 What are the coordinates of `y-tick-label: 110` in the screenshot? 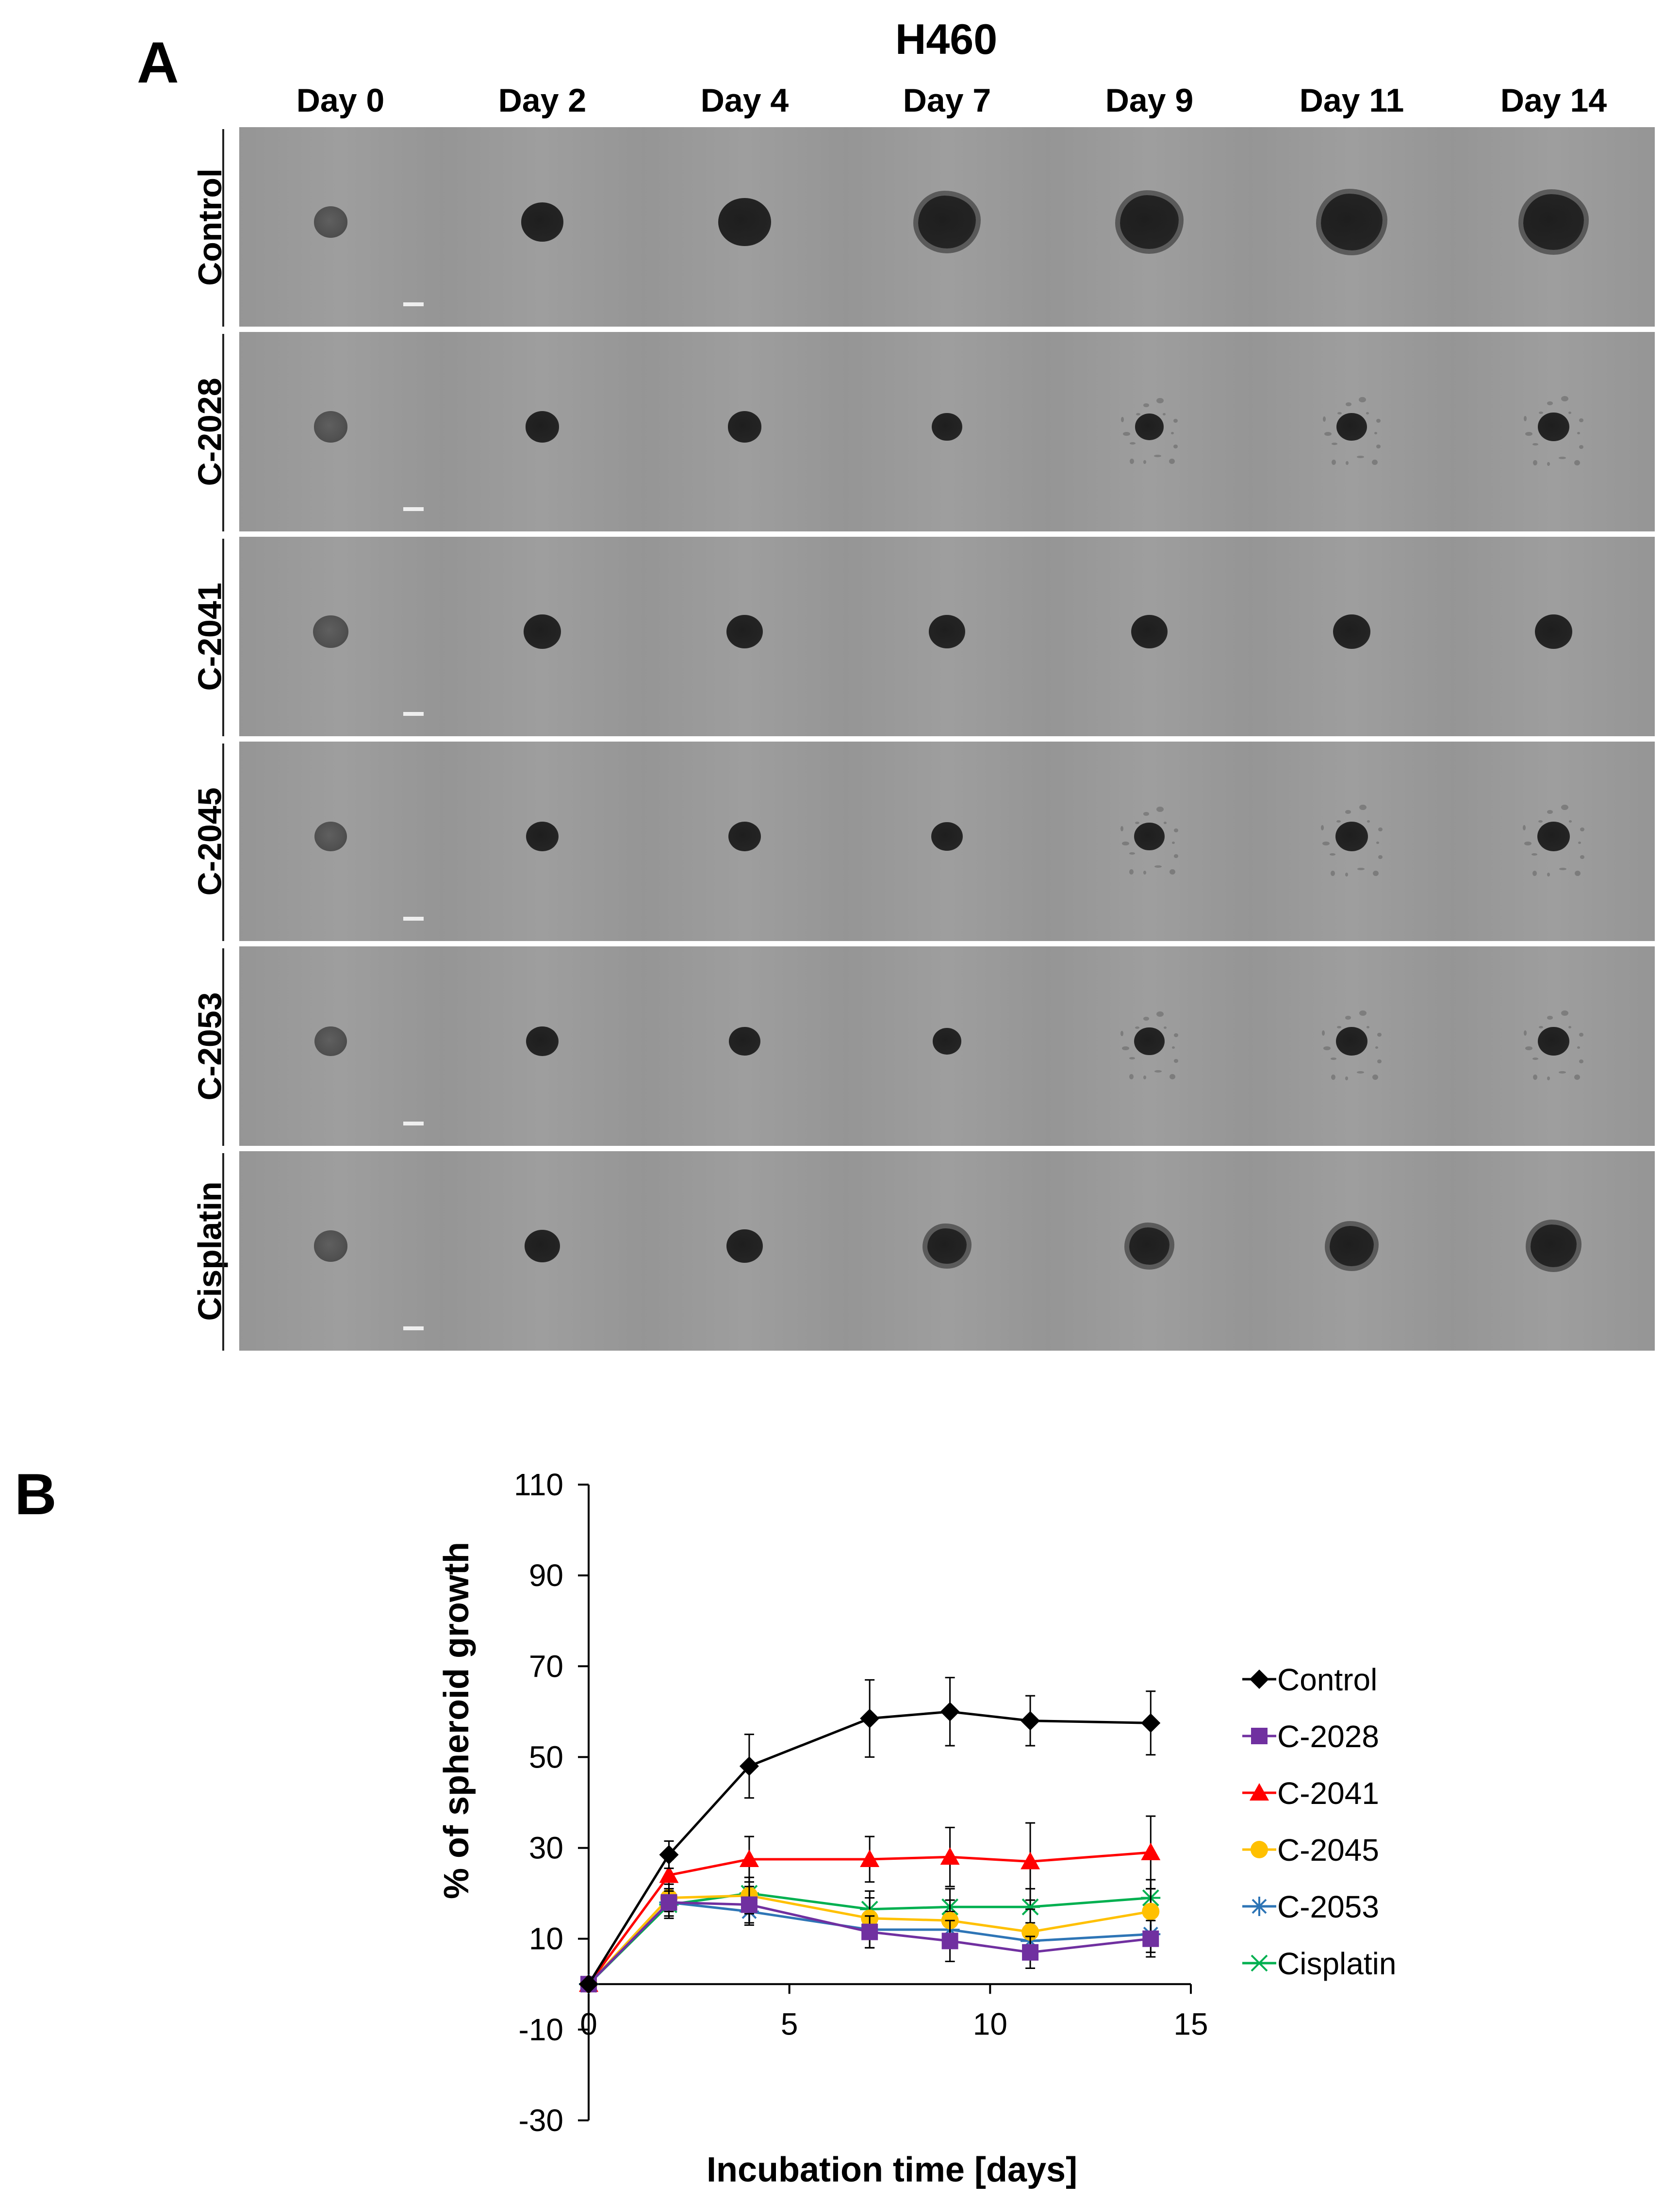 It's located at (538, 1484).